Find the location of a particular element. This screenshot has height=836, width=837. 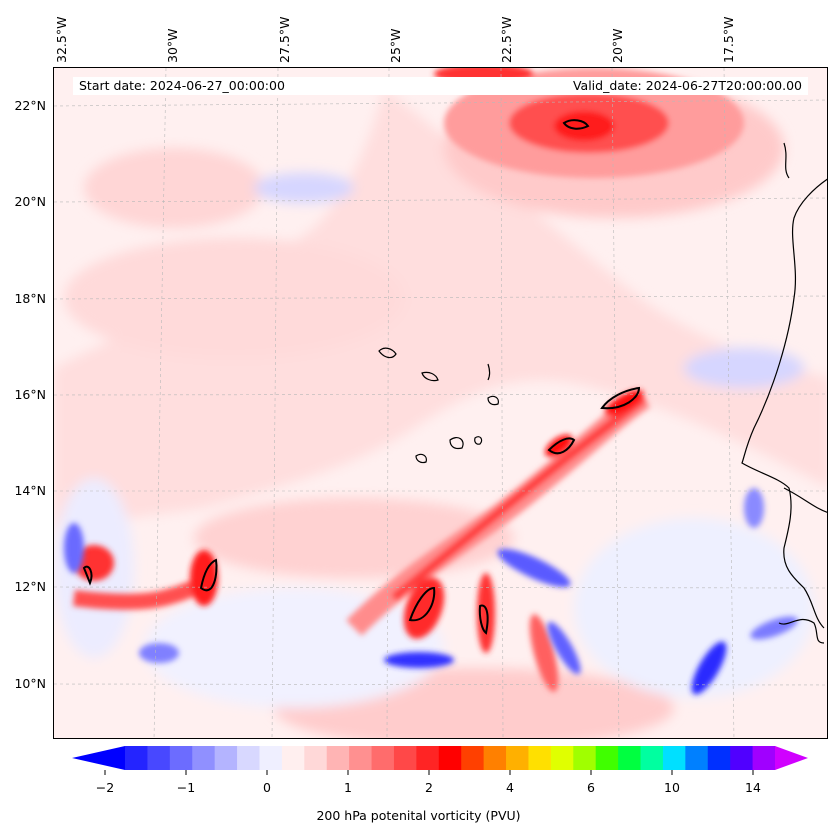

lat-label-14n: 14°N is located at coordinates (30, 490).